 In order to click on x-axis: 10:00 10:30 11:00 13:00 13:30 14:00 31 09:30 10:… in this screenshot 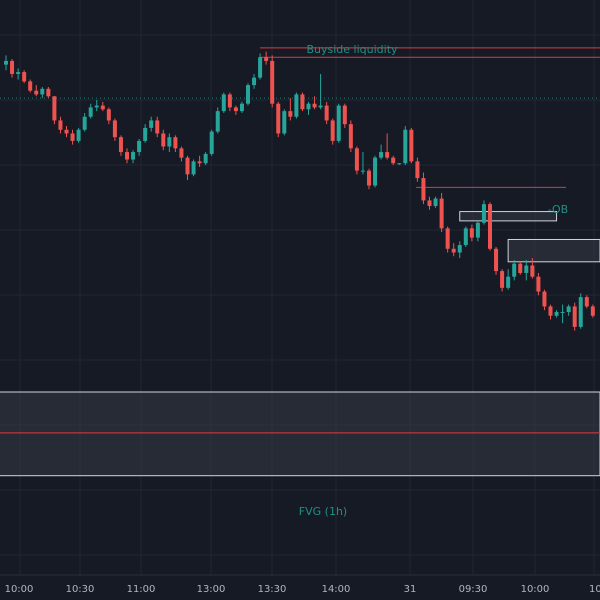, I will do `click(300, 584)`.